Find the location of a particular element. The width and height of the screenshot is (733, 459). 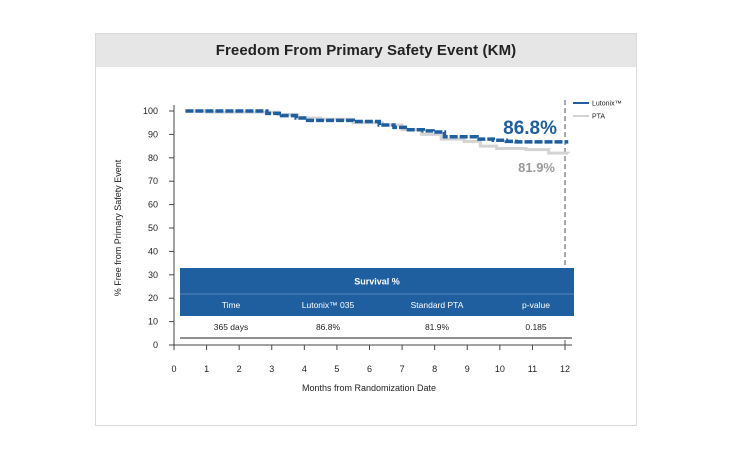

survival-table-column-header: Lutonix™ 035 is located at coordinates (328, 305).